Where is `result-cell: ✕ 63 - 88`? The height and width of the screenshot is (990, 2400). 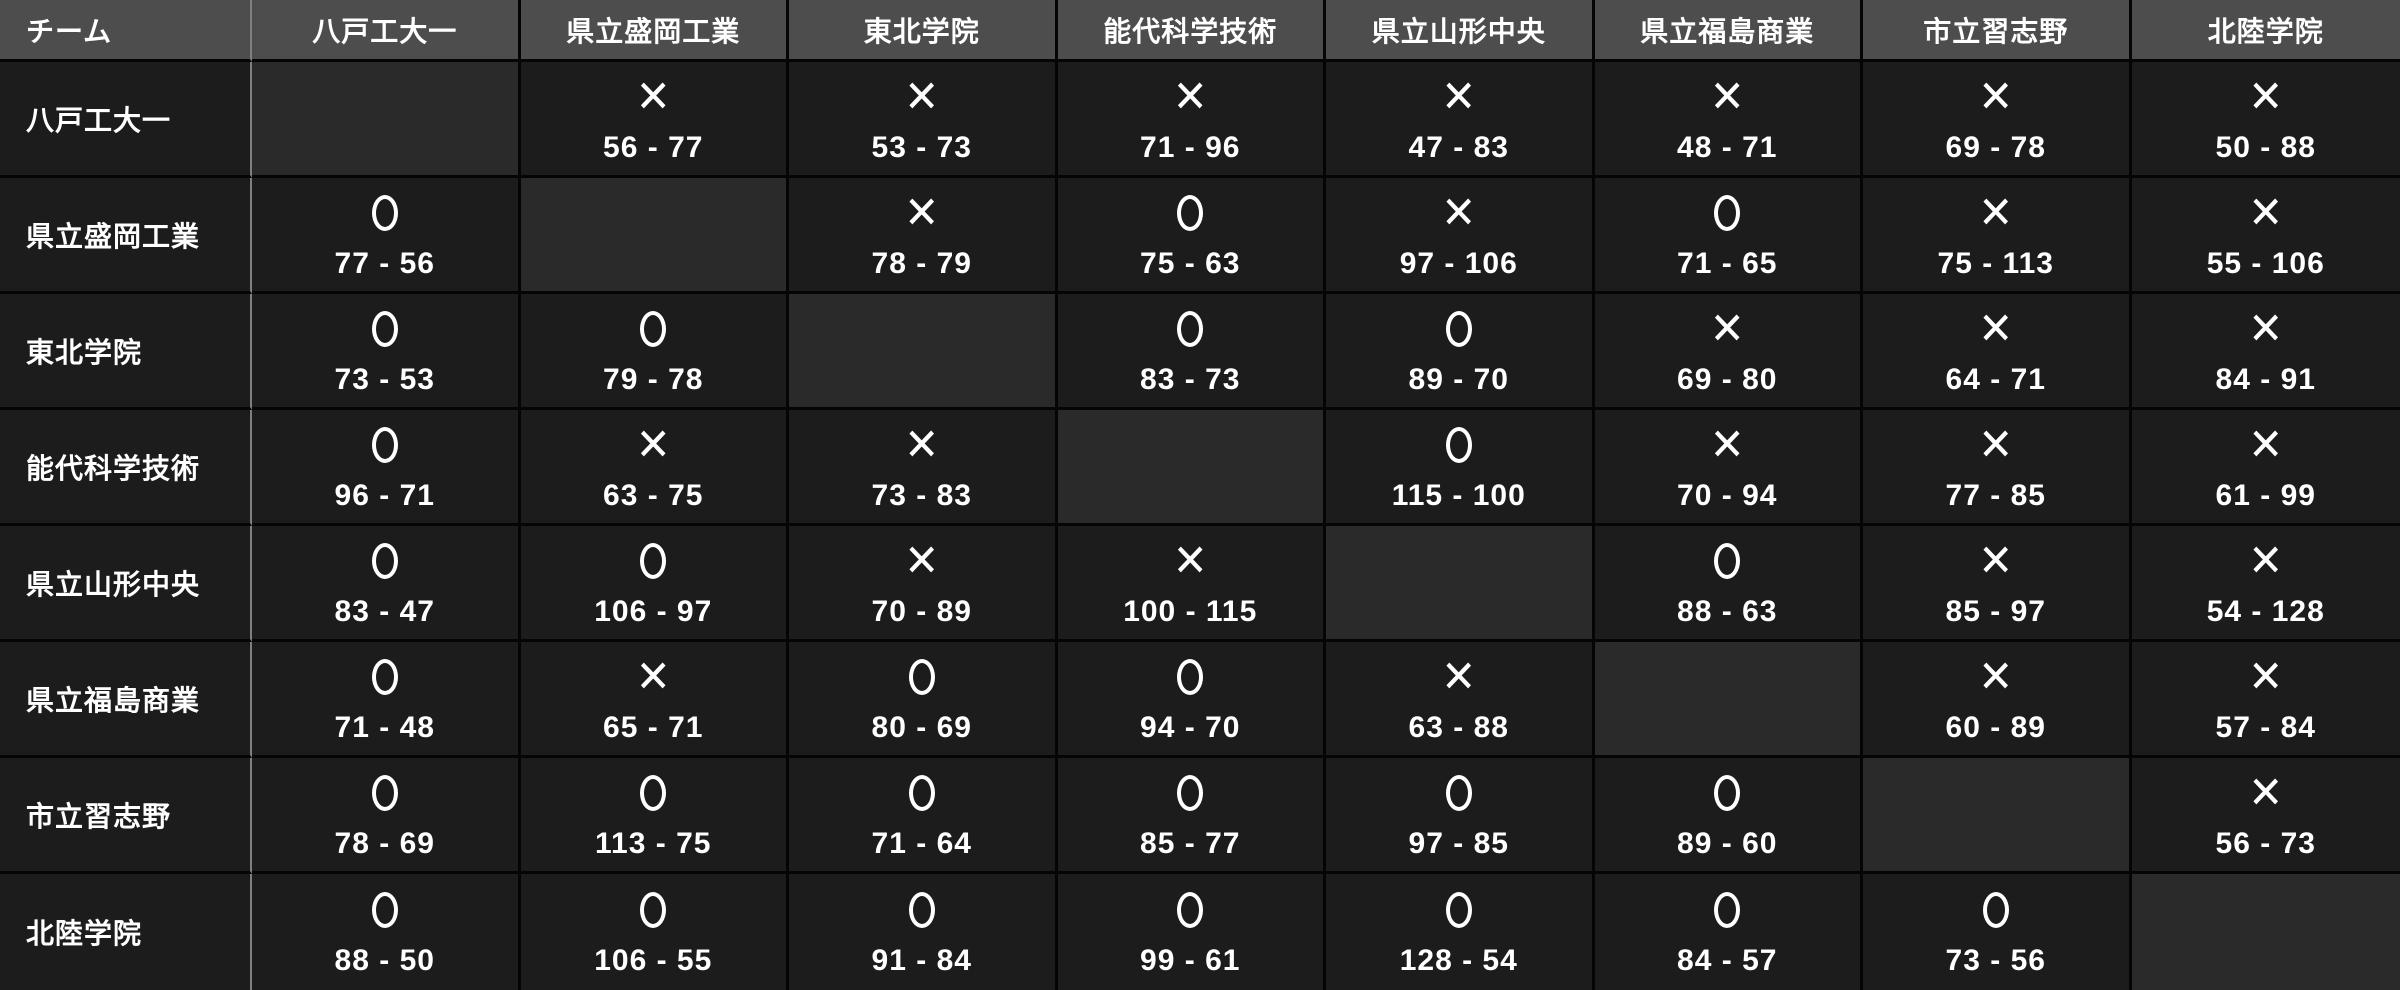
result-cell: ✕ 63 - 88 is located at coordinates (1460, 700).